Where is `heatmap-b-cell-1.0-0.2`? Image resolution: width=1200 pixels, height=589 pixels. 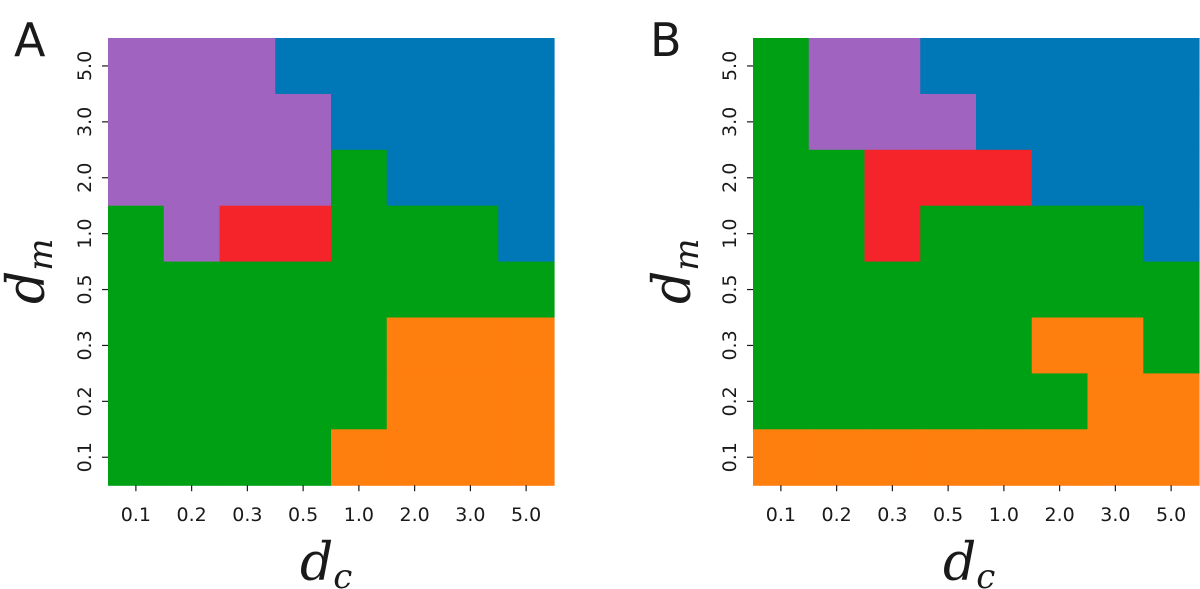
heatmap-b-cell-1.0-0.2 is located at coordinates (837, 234).